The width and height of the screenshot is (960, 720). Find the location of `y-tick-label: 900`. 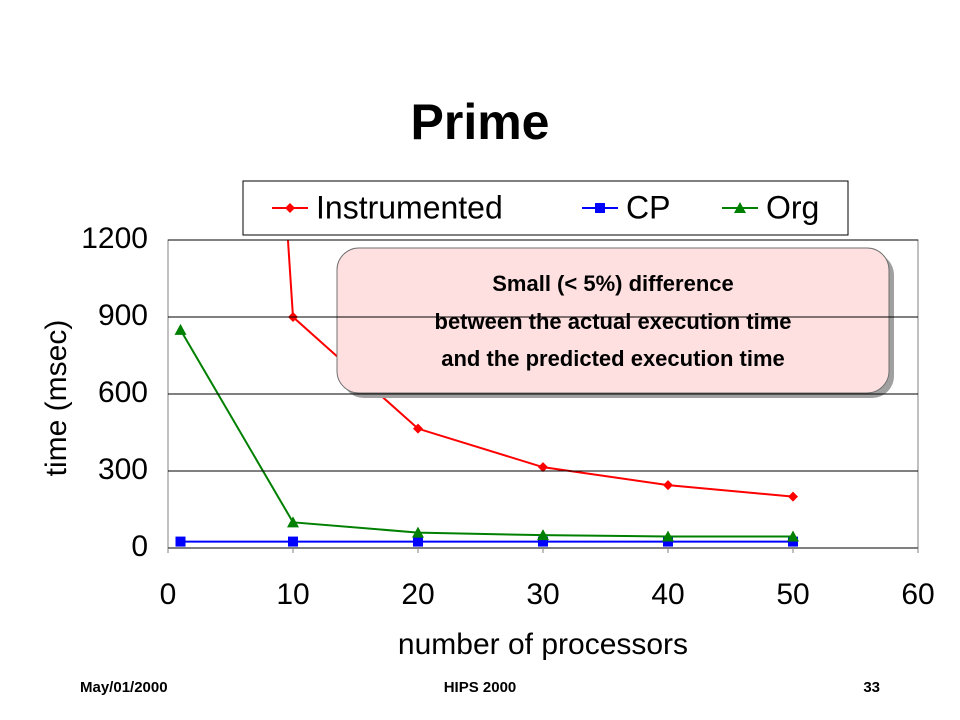

y-tick-label: 900 is located at coordinates (123, 315).